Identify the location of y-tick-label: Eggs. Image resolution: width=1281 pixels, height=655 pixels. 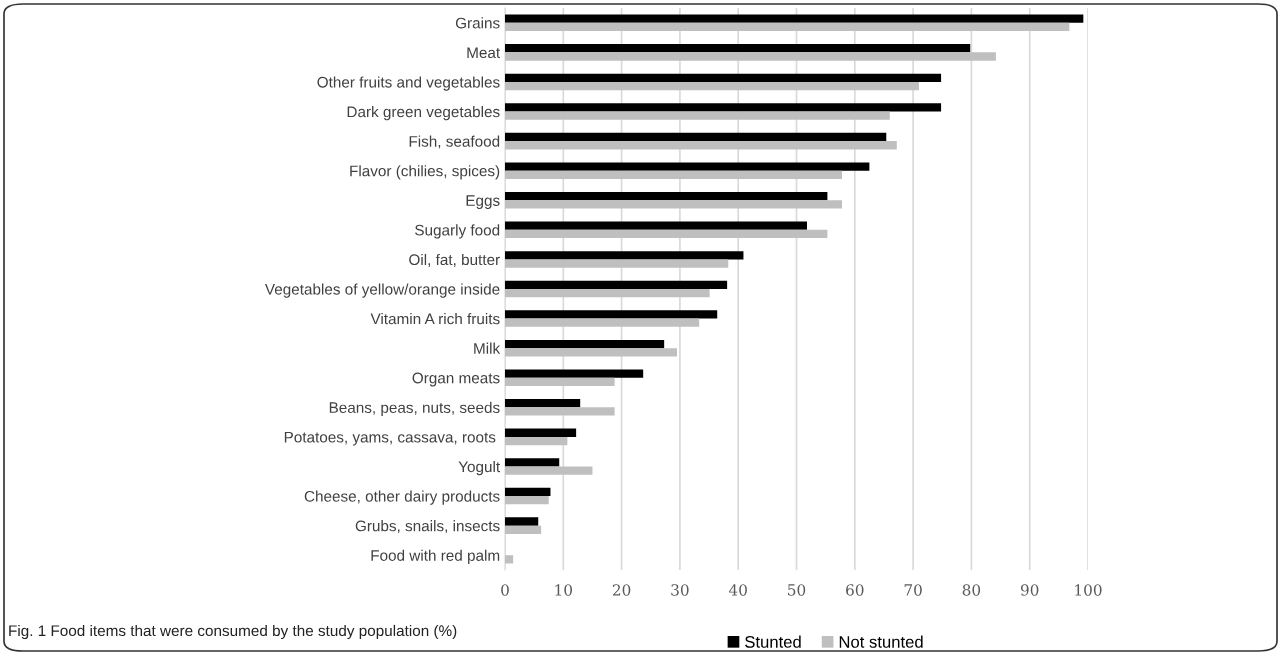
(483, 202).